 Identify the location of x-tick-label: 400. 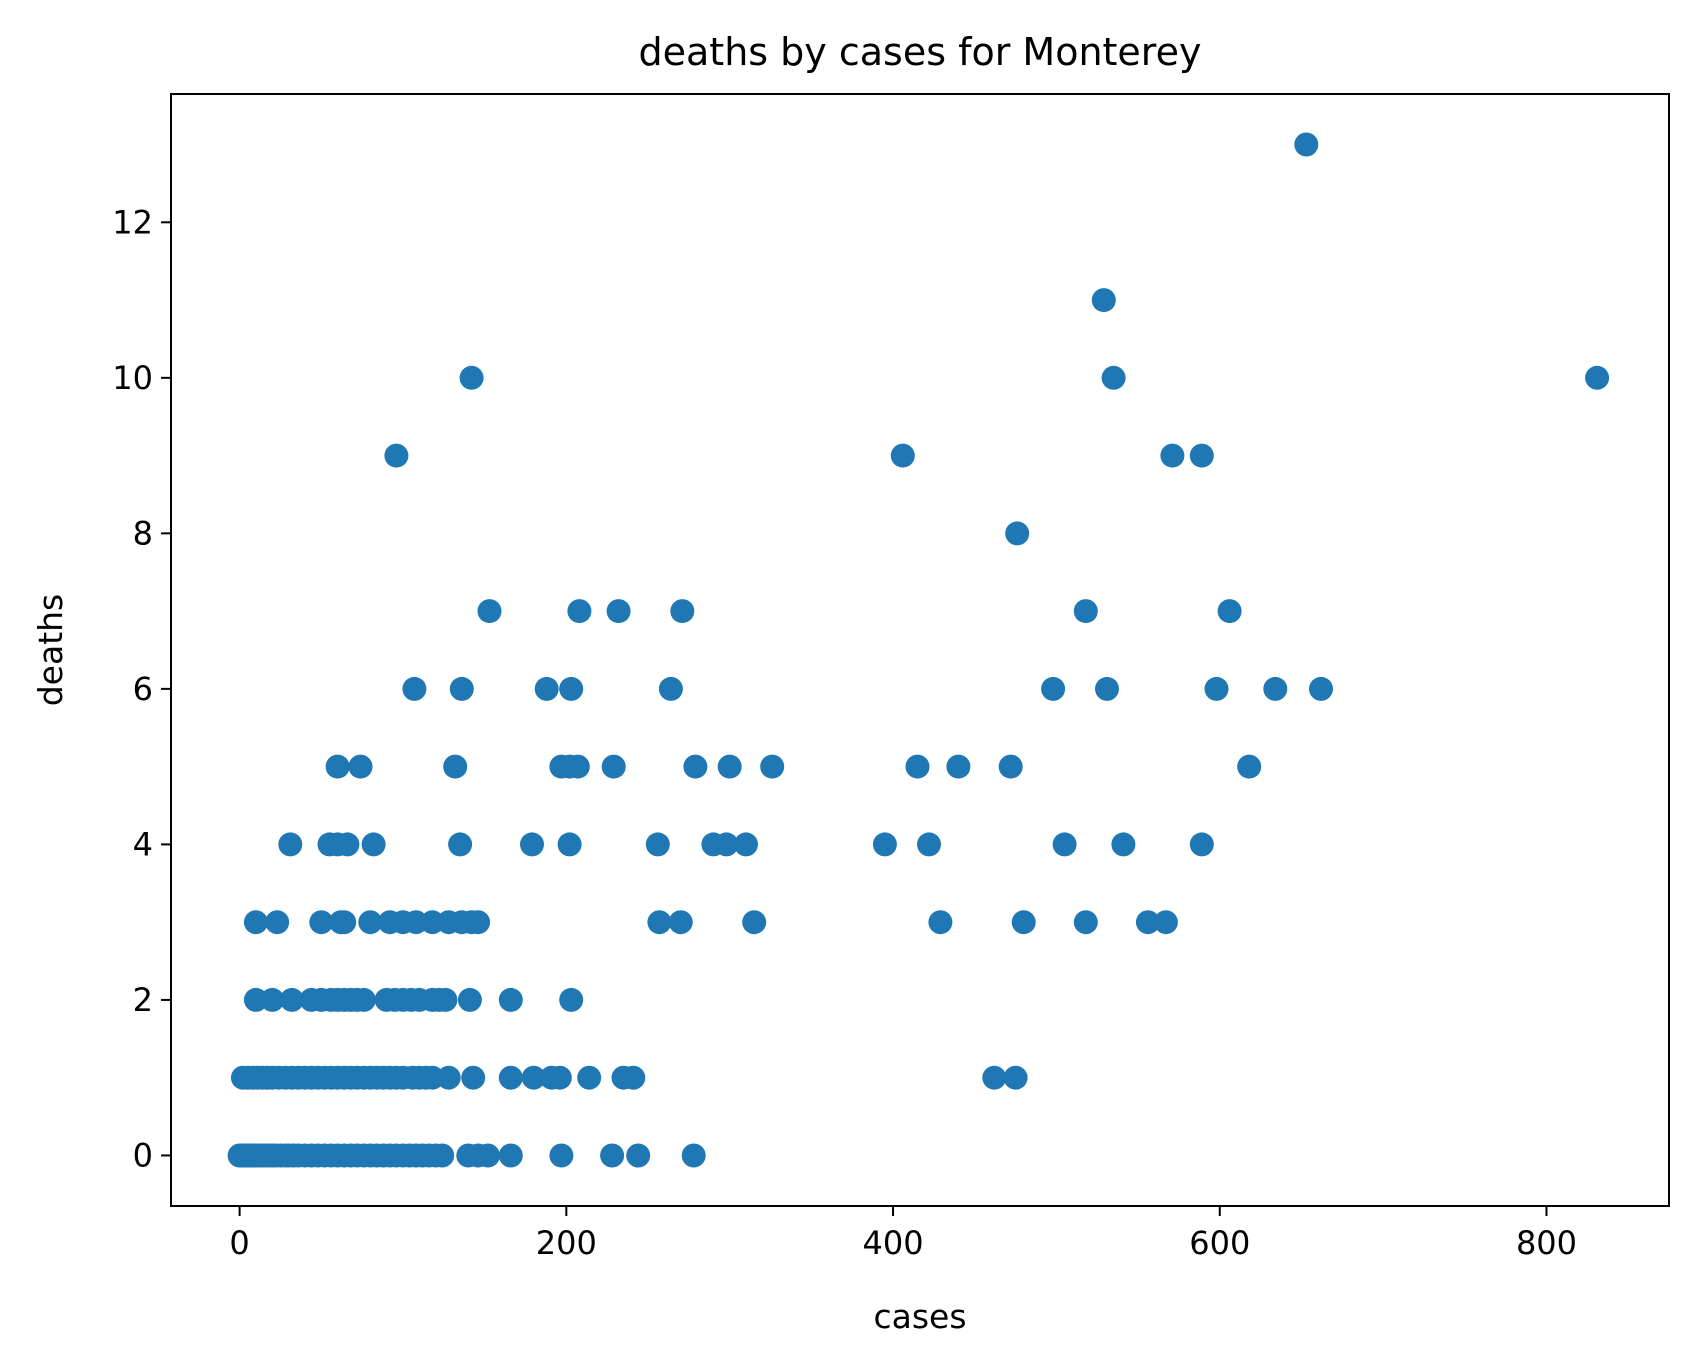
(893, 1243).